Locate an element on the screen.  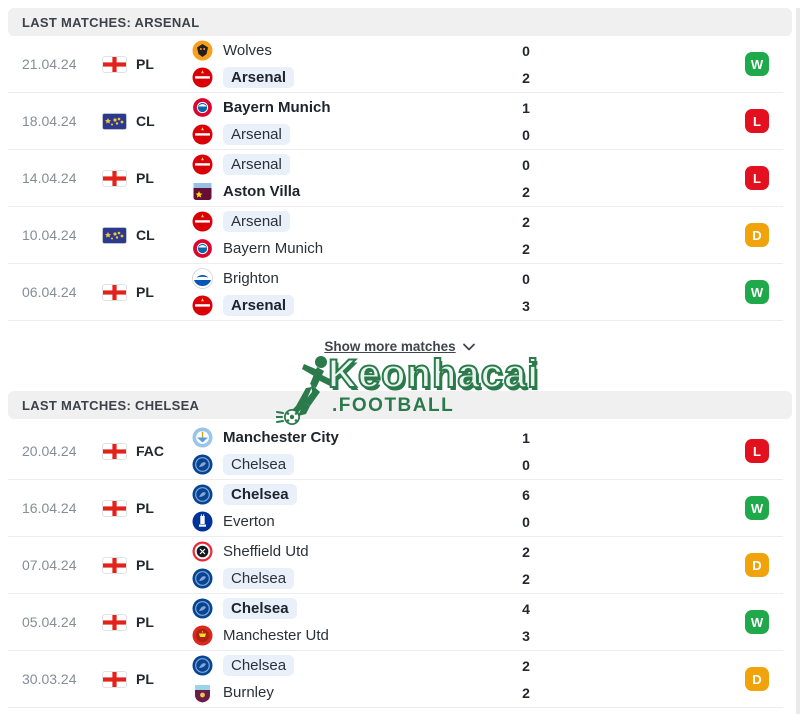
match-row: 21.04.24 PL Wolves 0 Arsenal 2 W is located at coordinates (395, 64).